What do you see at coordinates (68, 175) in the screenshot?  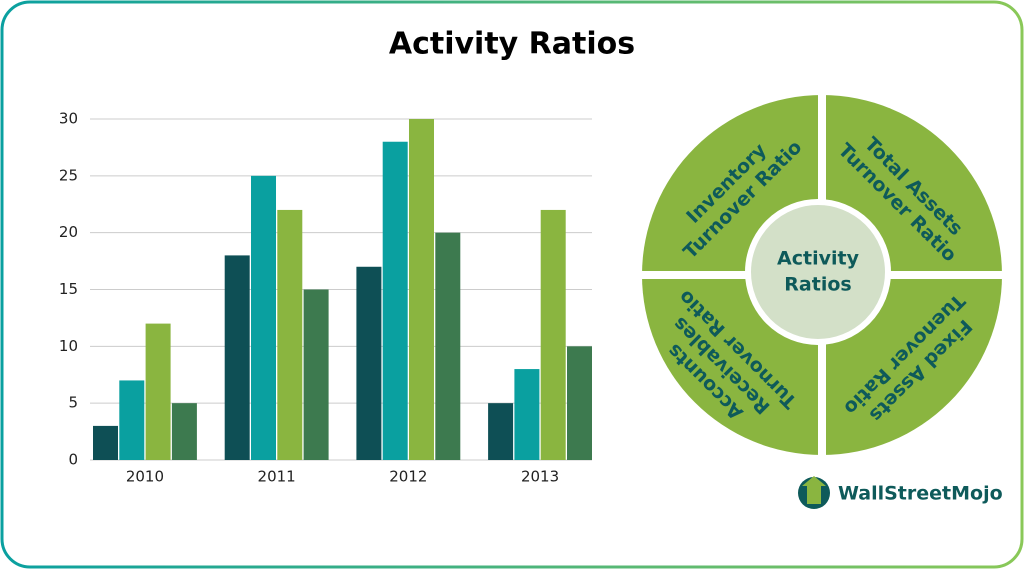 I see `y-tick-label: 25` at bounding box center [68, 175].